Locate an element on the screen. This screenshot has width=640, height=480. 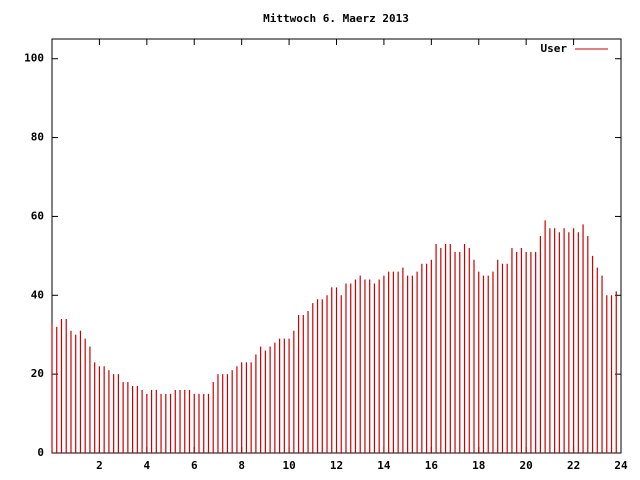
y-tick-label: 80 is located at coordinates (37, 137).